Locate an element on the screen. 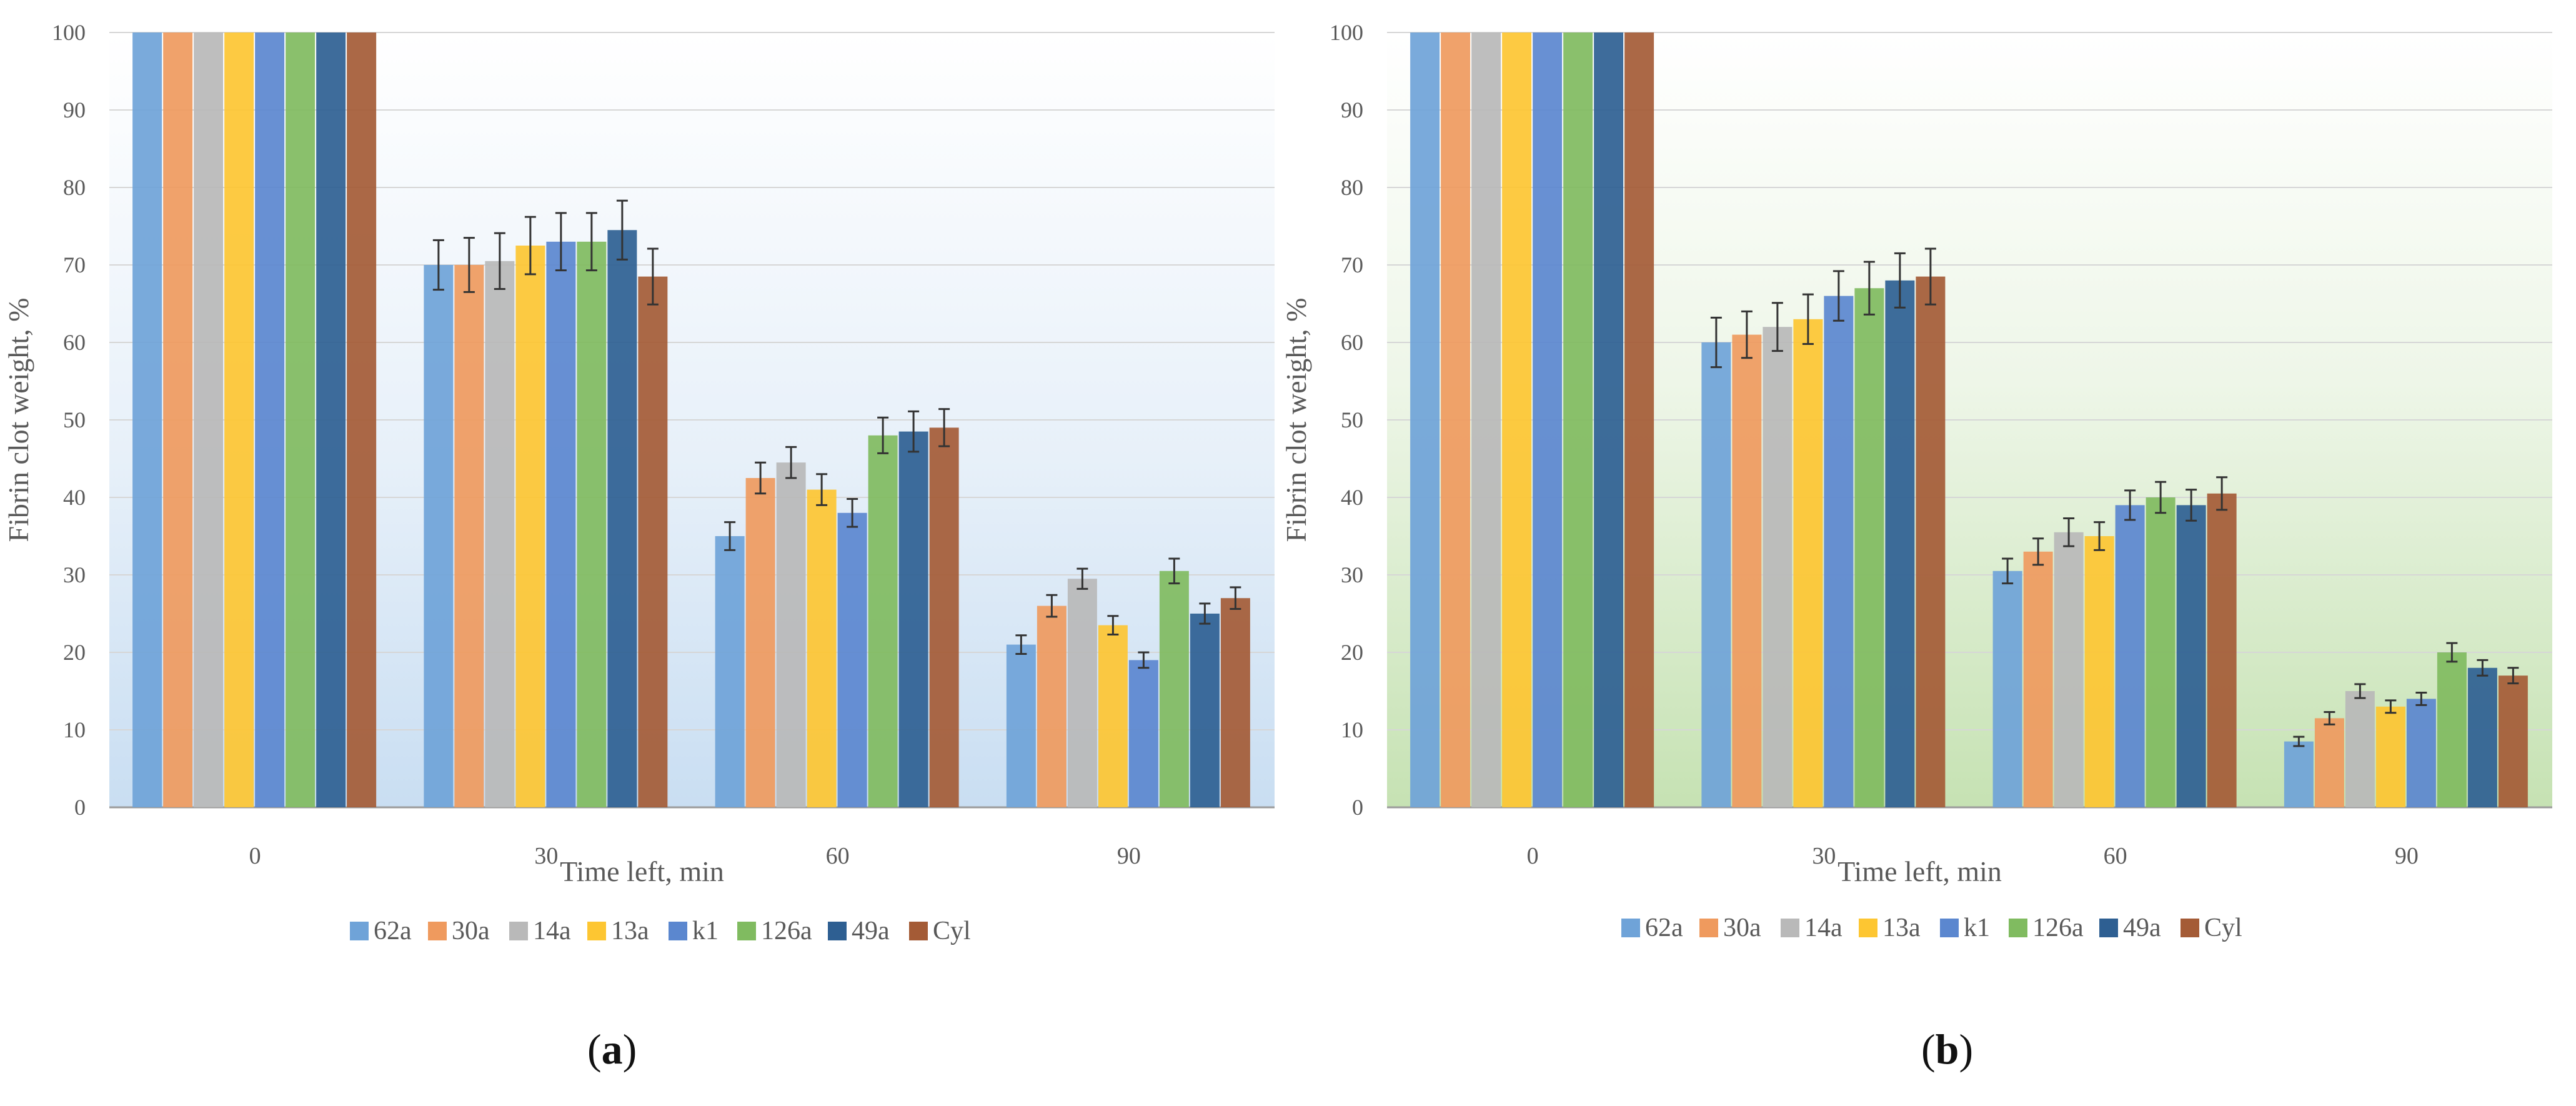  legend-label-k1: k1 is located at coordinates (705, 931).